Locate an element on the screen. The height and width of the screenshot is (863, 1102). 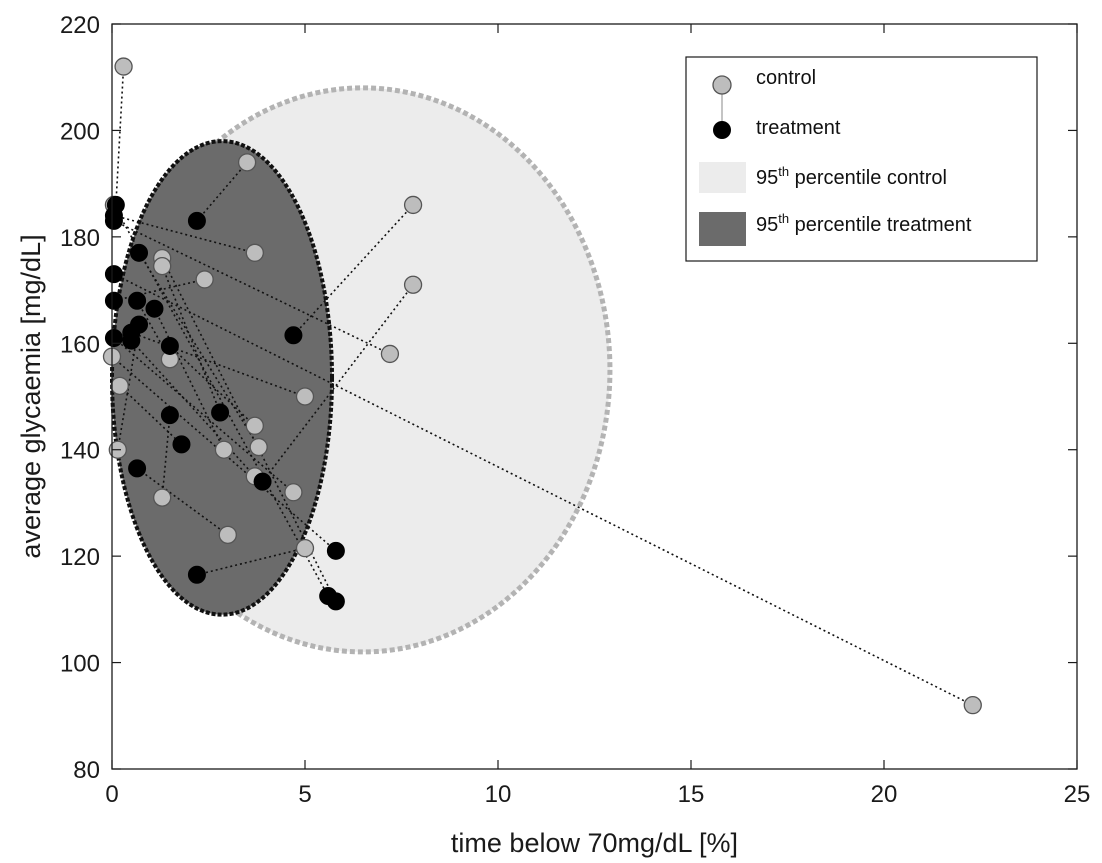
x-axis-label: time below 70mg/dL [%] is located at coordinates (594, 843).